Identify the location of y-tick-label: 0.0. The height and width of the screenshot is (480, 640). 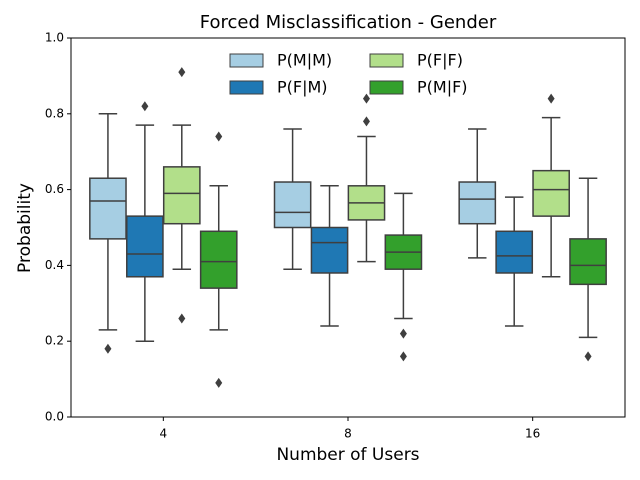
(54, 417).